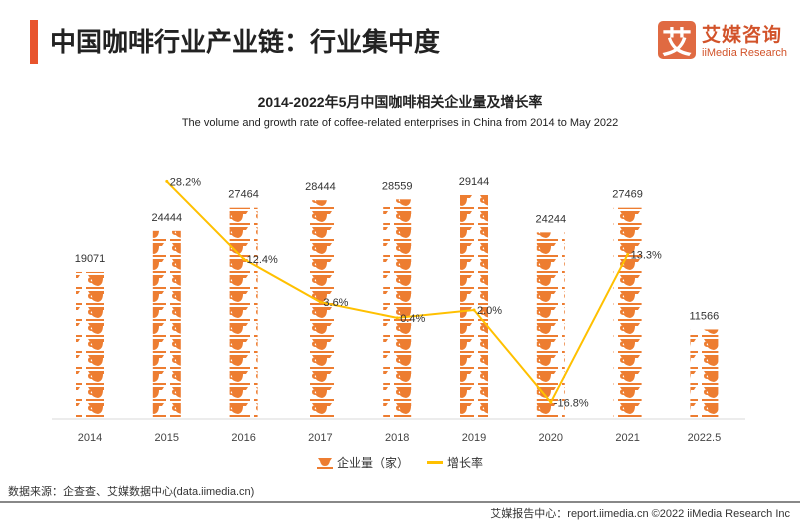 The height and width of the screenshot is (520, 800). Describe the element at coordinates (551, 438) in the screenshot. I see `x-tick-label: 2020` at that location.